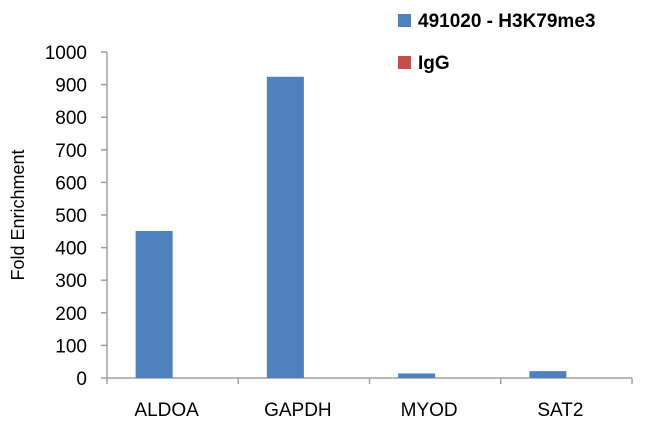 Image resolution: width=650 pixels, height=429 pixels. What do you see at coordinates (81, 379) in the screenshot?
I see `y-tick-label: 0` at bounding box center [81, 379].